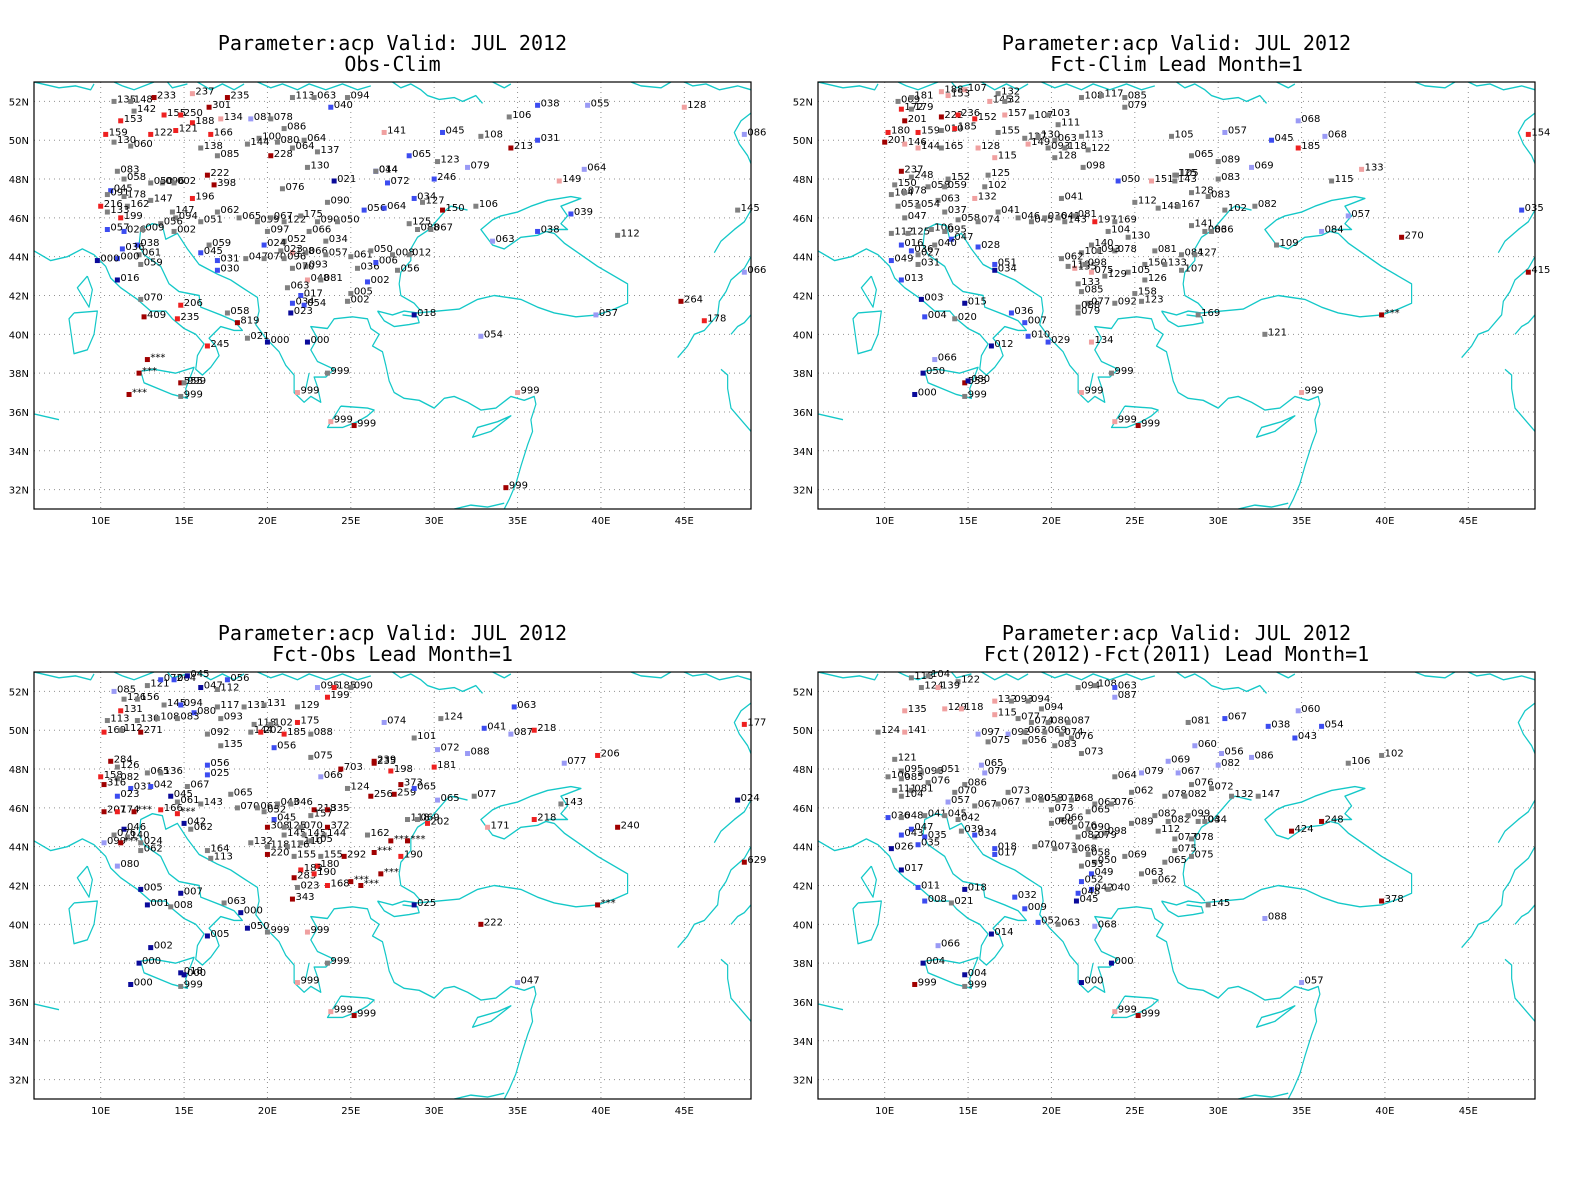 Image resolution: width=1596 pixels, height=1200 pixels. What do you see at coordinates (930, 204) in the screenshot?
I see `station-value-label: 054` at bounding box center [930, 204].